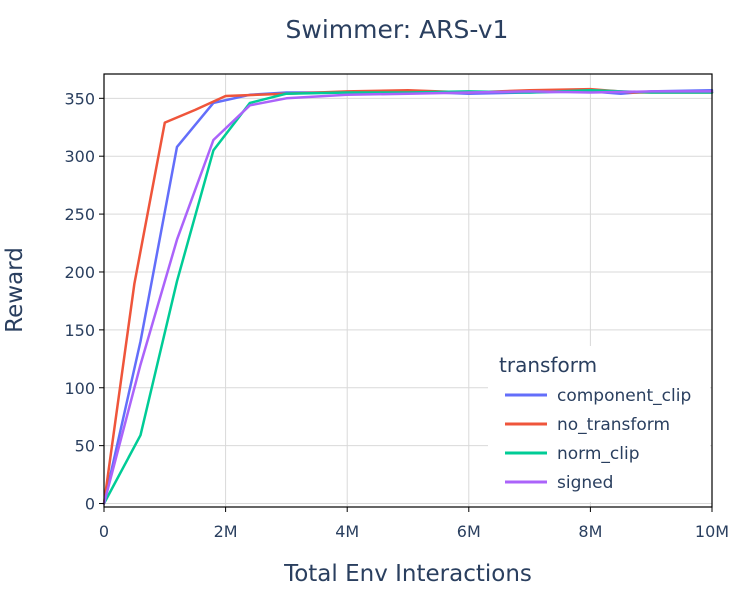 This screenshot has width=750, height=600. Describe the element at coordinates (90, 504) in the screenshot. I see `y-tick-label: 0` at that location.